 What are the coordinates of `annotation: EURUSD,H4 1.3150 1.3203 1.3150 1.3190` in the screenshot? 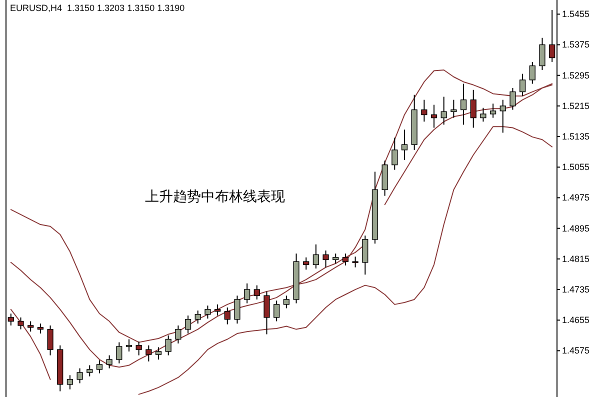 It's located at (97, 8).